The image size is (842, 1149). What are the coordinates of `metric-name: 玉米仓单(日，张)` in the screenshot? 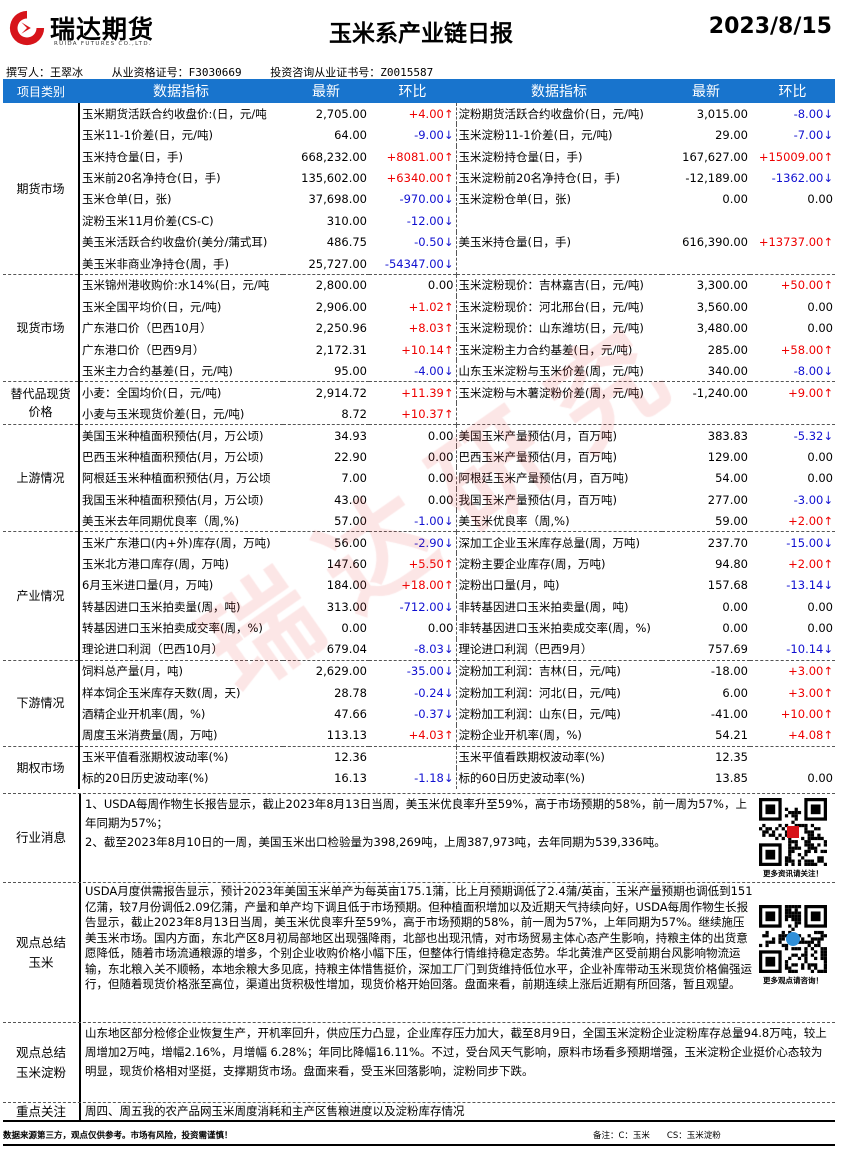 It's located at (127, 199).